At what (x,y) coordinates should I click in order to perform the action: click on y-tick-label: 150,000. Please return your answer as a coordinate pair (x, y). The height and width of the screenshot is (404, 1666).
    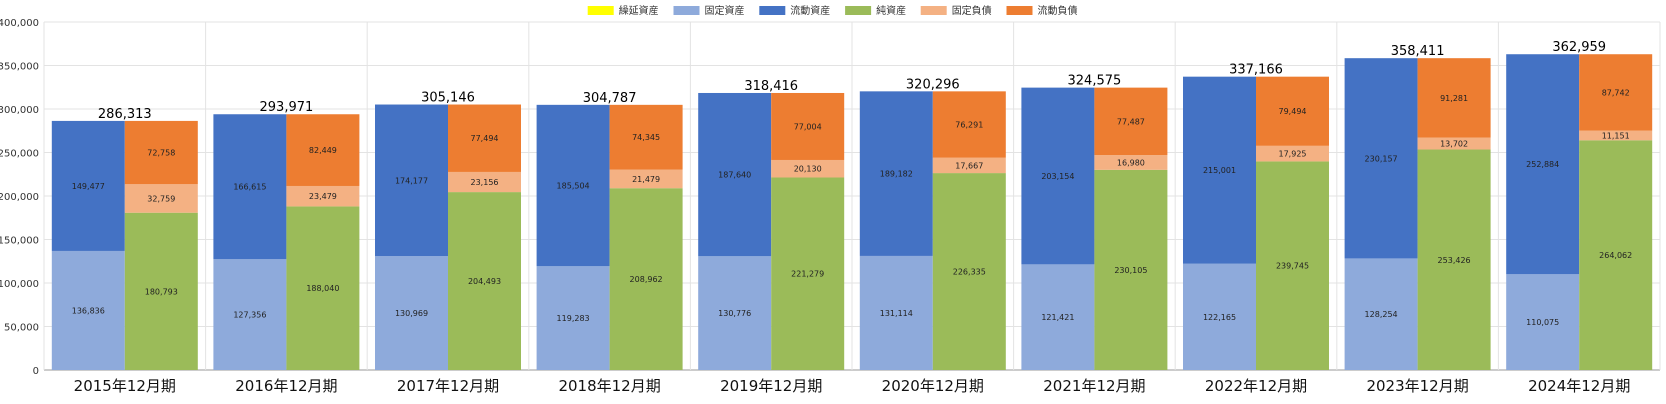
    Looking at the image, I should click on (19, 241).